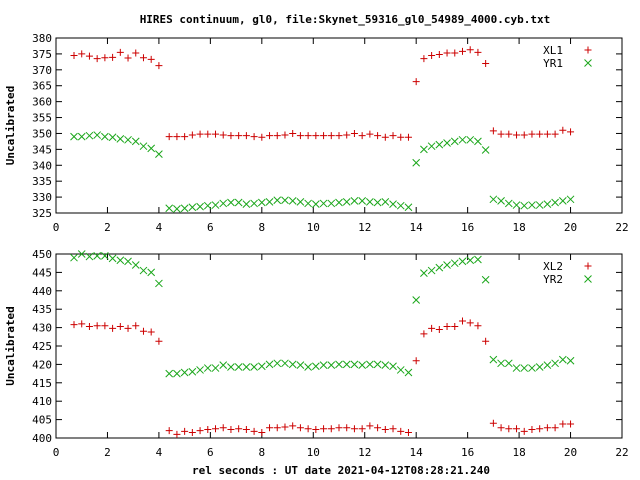 The width and height of the screenshot is (640, 480). Describe the element at coordinates (42, 181) in the screenshot. I see `y-tick-label: 335` at that location.